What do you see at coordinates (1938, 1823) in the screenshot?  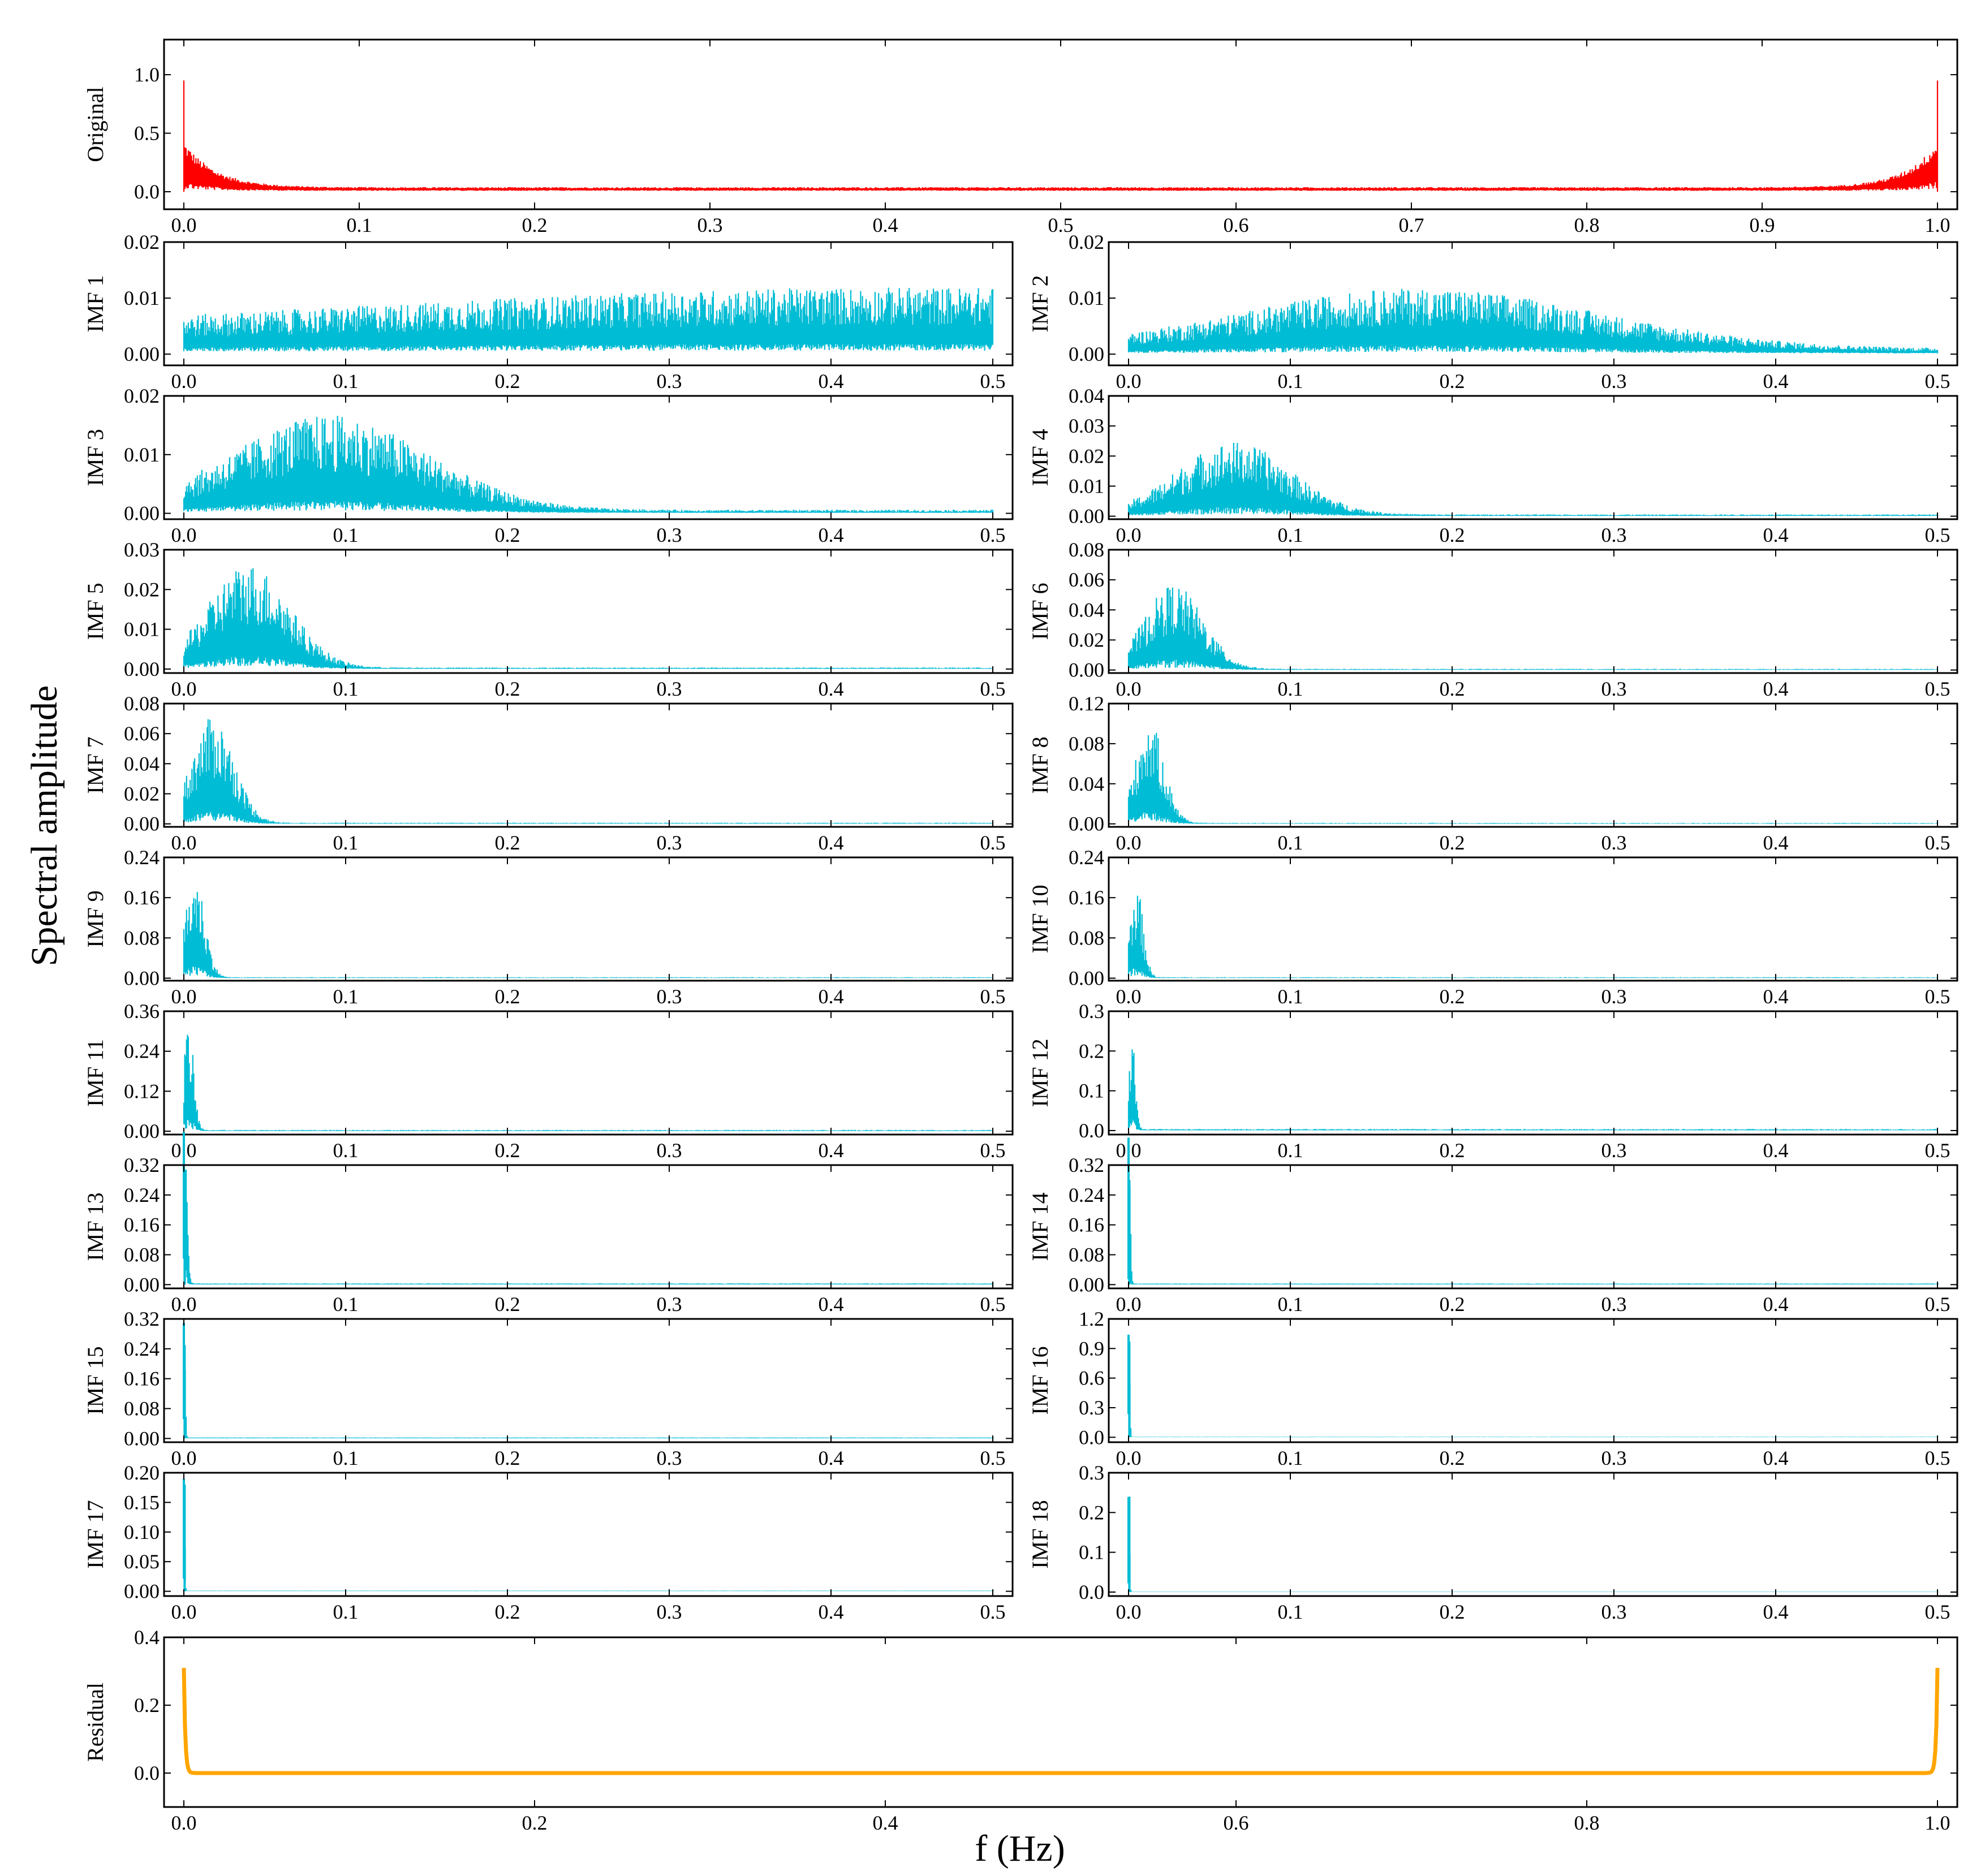 I see `x-tick-label-residual-5: 1.0` at bounding box center [1938, 1823].